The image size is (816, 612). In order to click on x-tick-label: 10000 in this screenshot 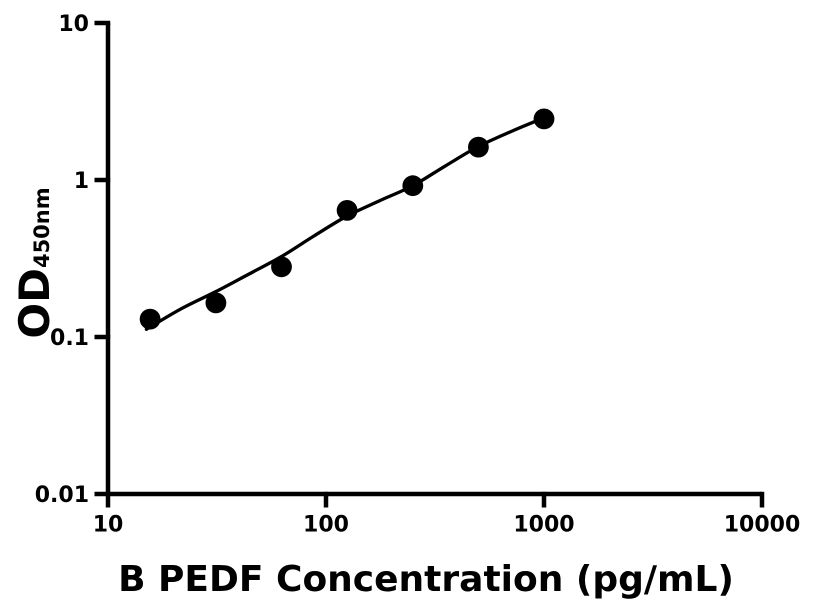, I will do `click(762, 525)`.